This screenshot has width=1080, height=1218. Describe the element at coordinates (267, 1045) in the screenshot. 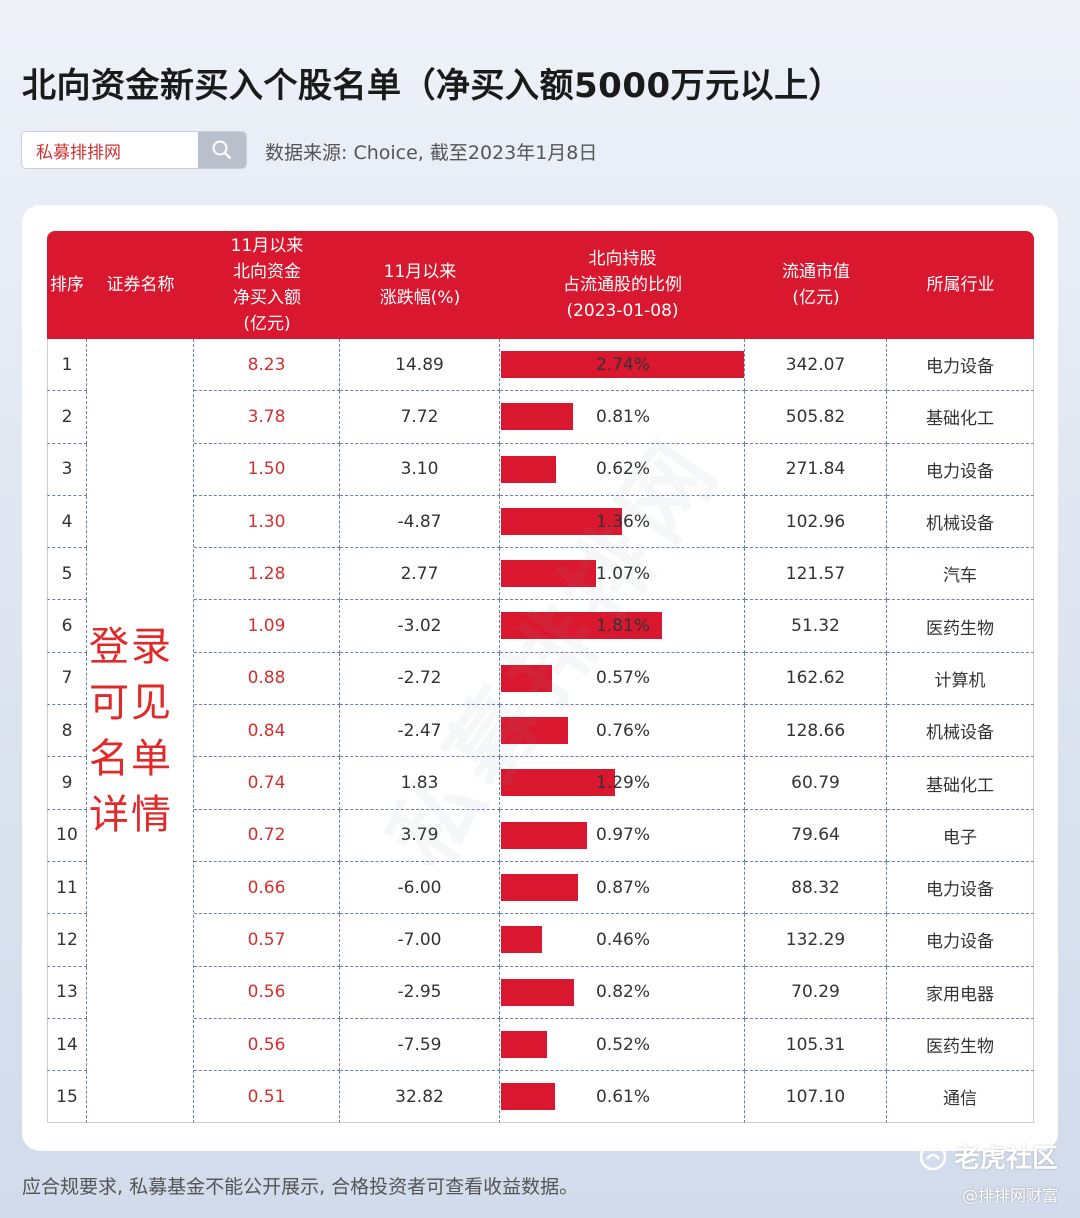

I see `net-buy-cell: 0.56` at that location.